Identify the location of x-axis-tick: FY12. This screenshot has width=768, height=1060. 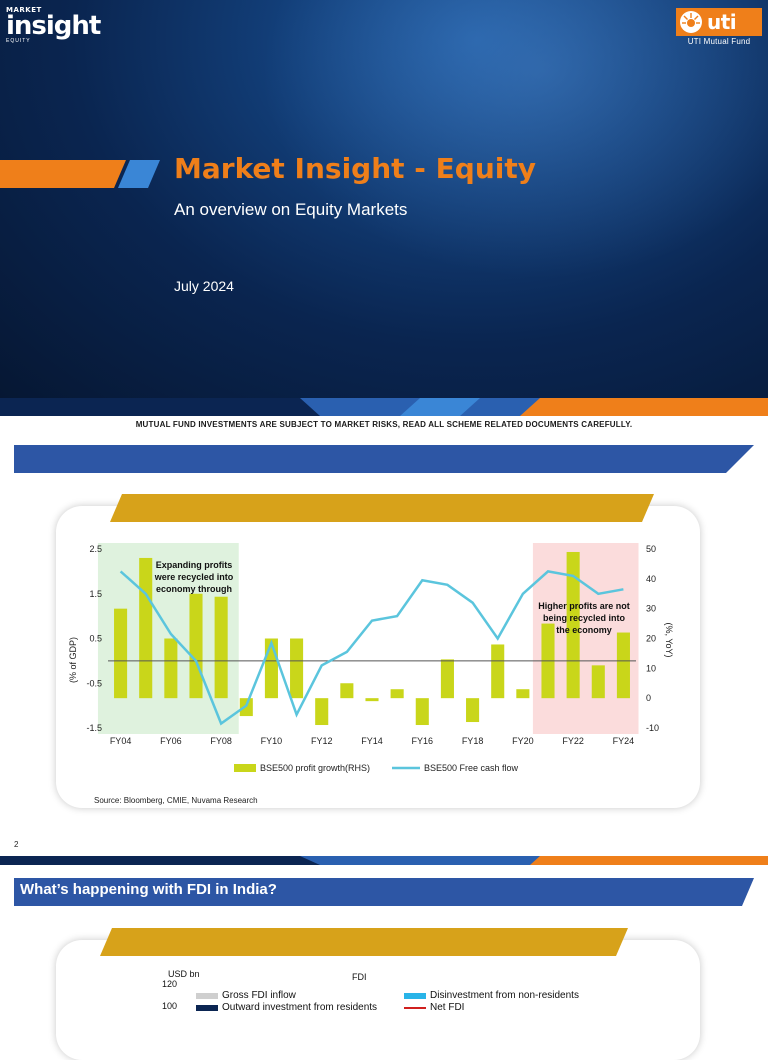
(322, 741).